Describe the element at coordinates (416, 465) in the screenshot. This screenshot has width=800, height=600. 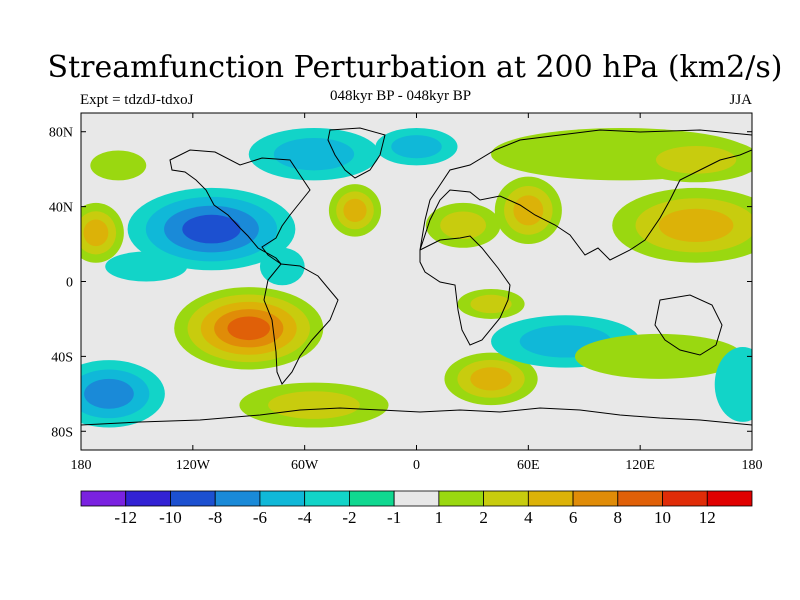
I see `lon-tick-label: 0` at that location.